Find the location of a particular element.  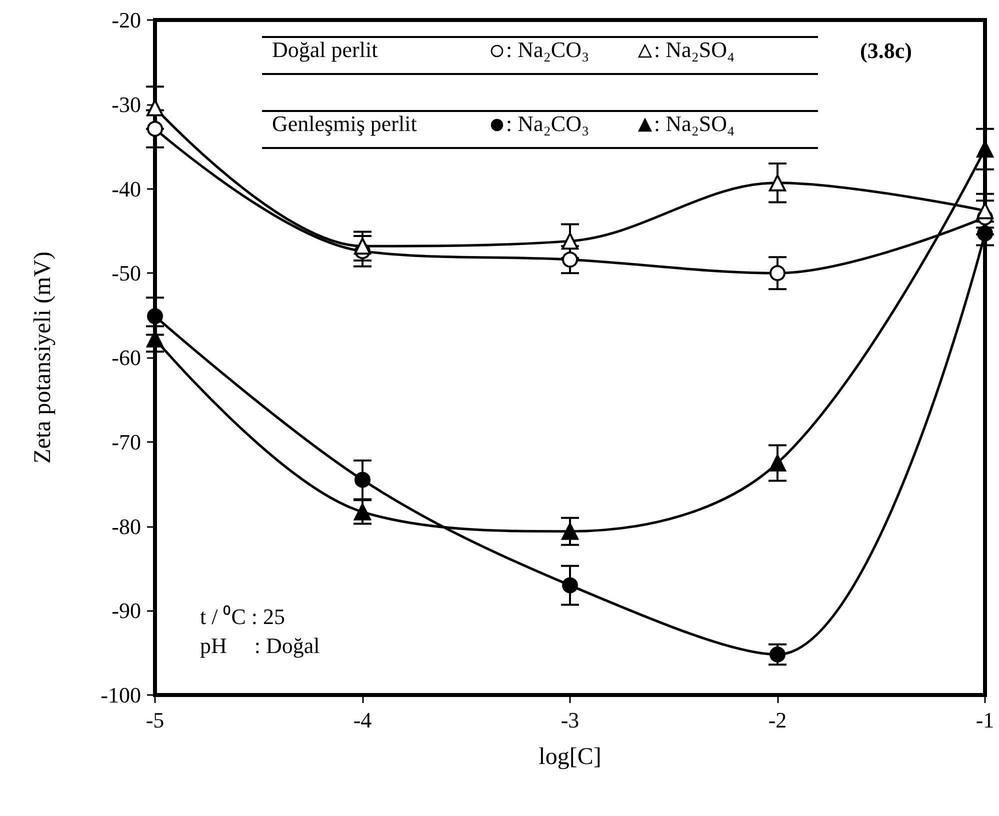

y-tick-label: -60 is located at coordinates (126, 357).